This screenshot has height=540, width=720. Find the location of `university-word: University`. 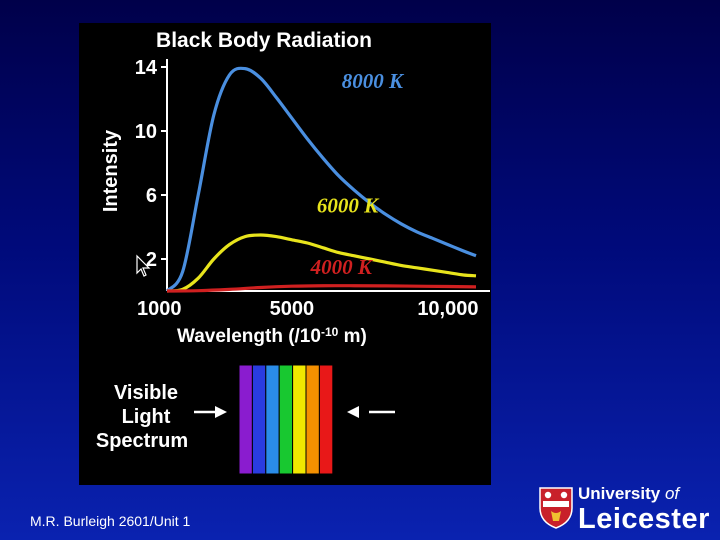

university-word: University is located at coordinates (621, 493).